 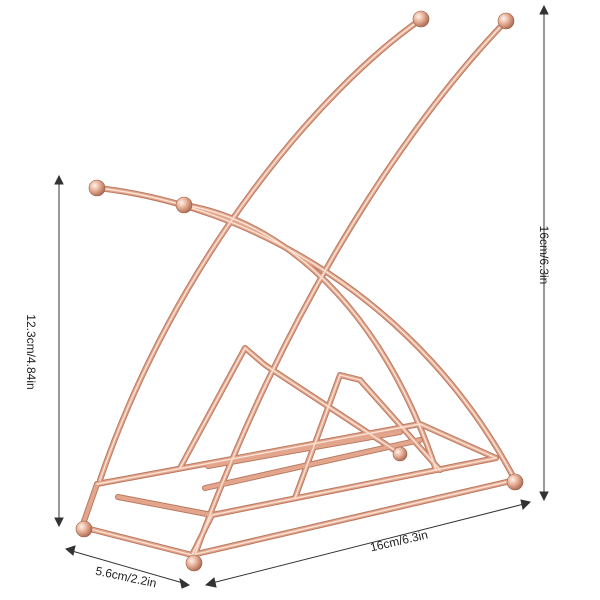 I want to click on dim-line-length, so click(x=368, y=543).